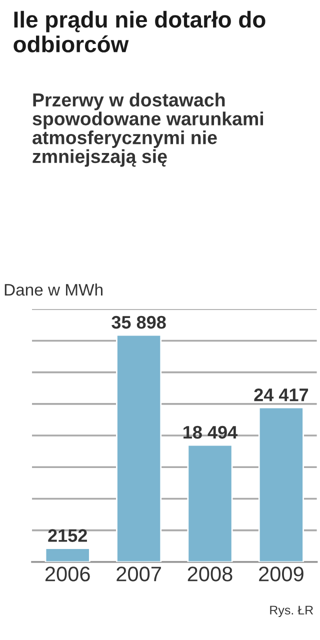 This screenshot has width=320, height=640. Describe the element at coordinates (67, 535) in the screenshot. I see `data-label: 2152` at that location.